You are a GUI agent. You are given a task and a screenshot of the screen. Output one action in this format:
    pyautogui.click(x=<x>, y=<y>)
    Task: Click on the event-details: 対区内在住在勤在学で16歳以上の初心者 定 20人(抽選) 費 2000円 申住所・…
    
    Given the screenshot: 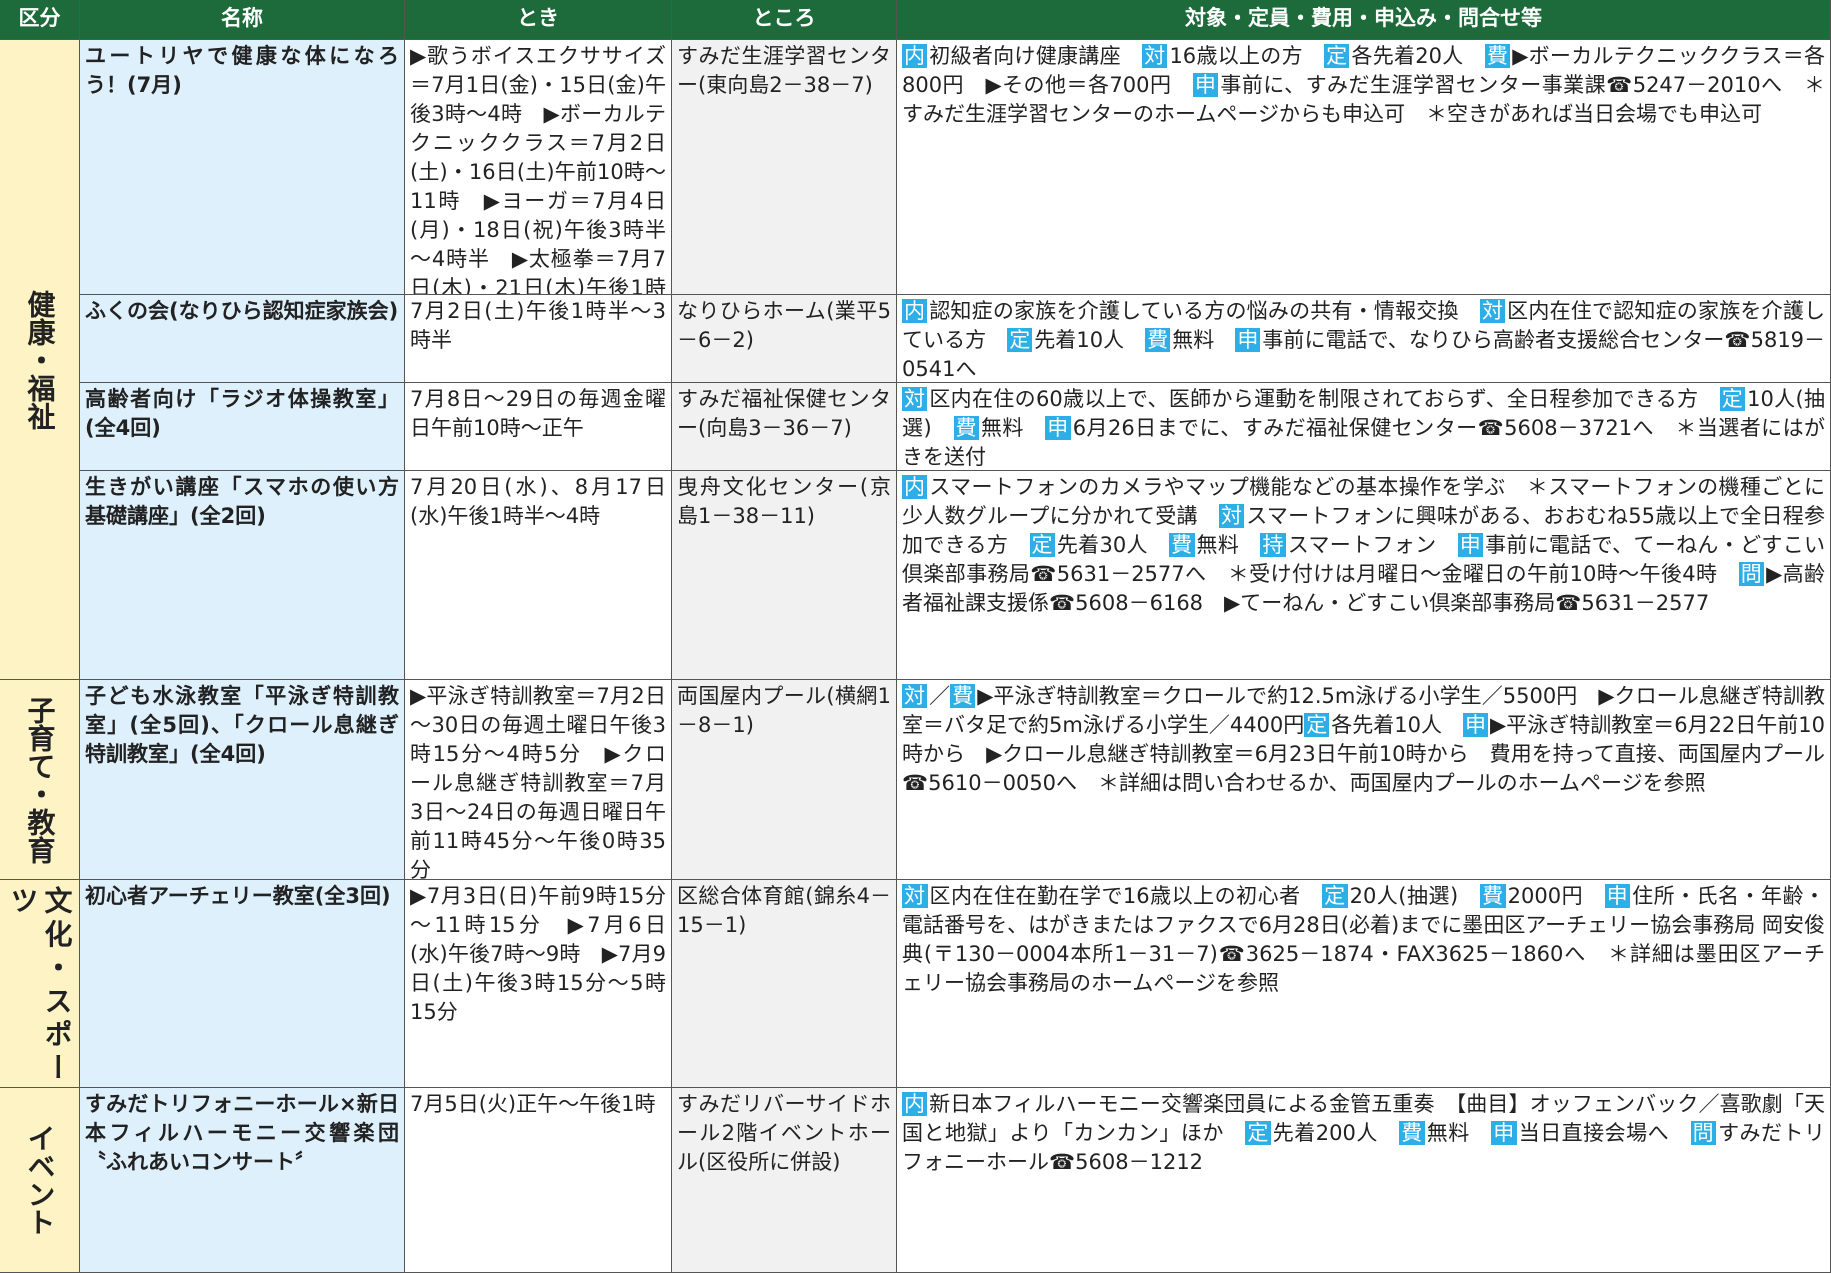 What is the action you would take?
    pyautogui.click(x=1364, y=984)
    